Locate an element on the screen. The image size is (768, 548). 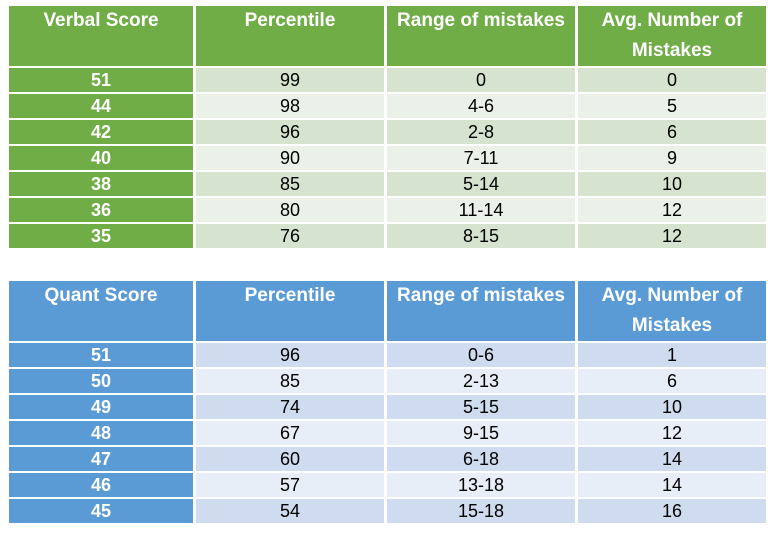
table-row: 42 96 2-8 6 is located at coordinates (387, 132).